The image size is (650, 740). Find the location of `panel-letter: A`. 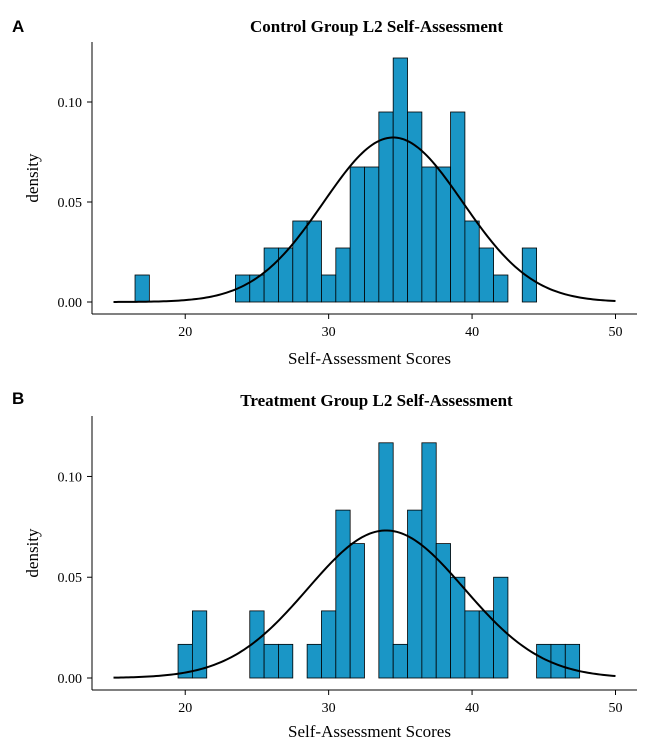

panel-letter: A is located at coordinates (18, 26).